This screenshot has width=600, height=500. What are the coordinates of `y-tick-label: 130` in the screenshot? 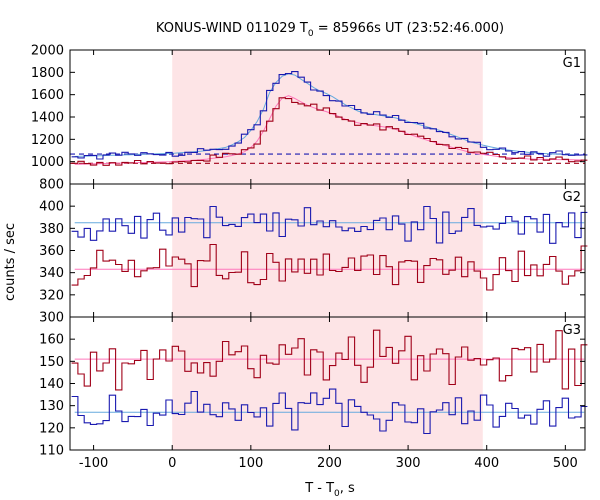 It's located at (51, 406).